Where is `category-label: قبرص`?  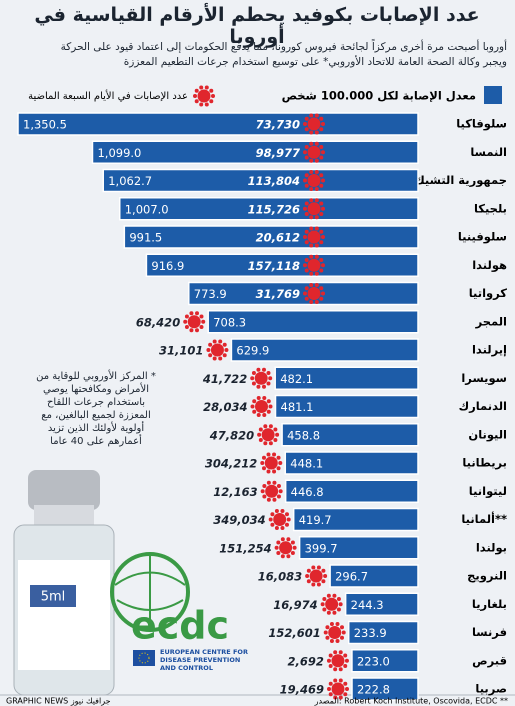
category-label: قبرص is located at coordinates (489, 660).